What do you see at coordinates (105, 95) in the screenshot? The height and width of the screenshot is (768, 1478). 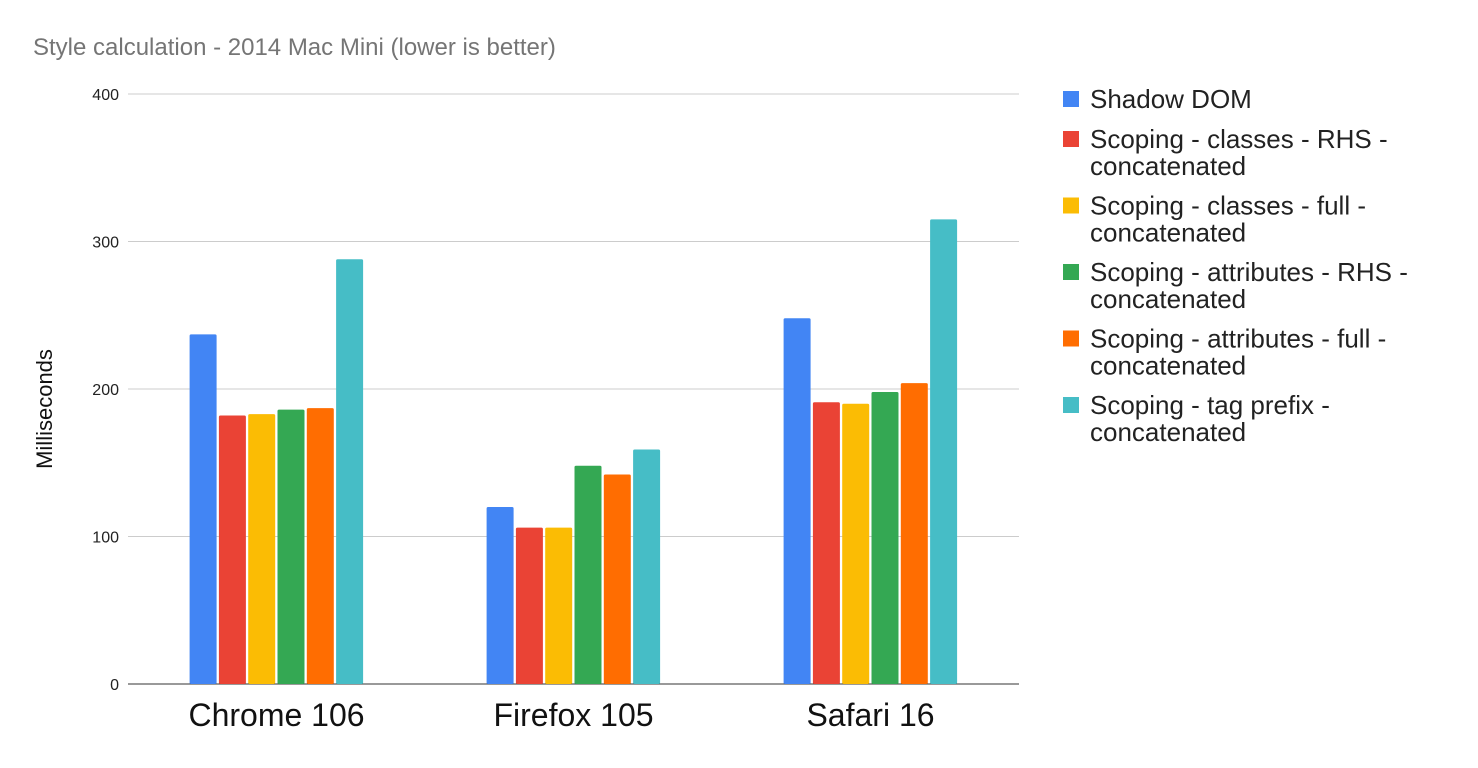 I see `y-tick-label: 400` at bounding box center [105, 95].